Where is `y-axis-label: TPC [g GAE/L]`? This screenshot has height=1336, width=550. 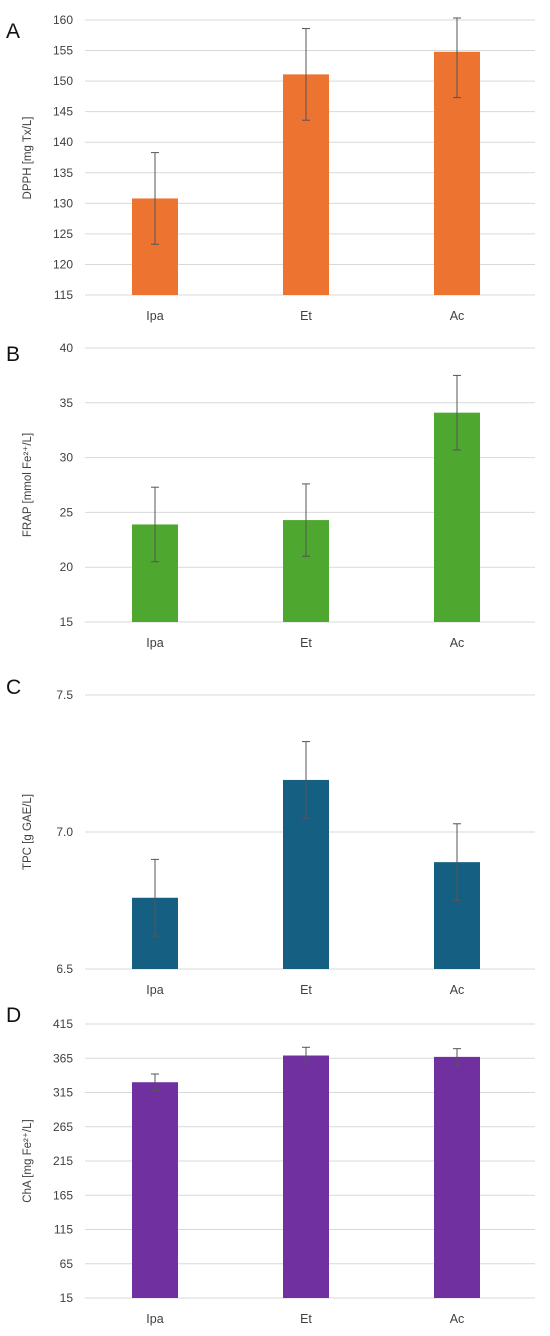
y-axis-label: TPC [g GAE/L] is located at coordinates (28, 832).